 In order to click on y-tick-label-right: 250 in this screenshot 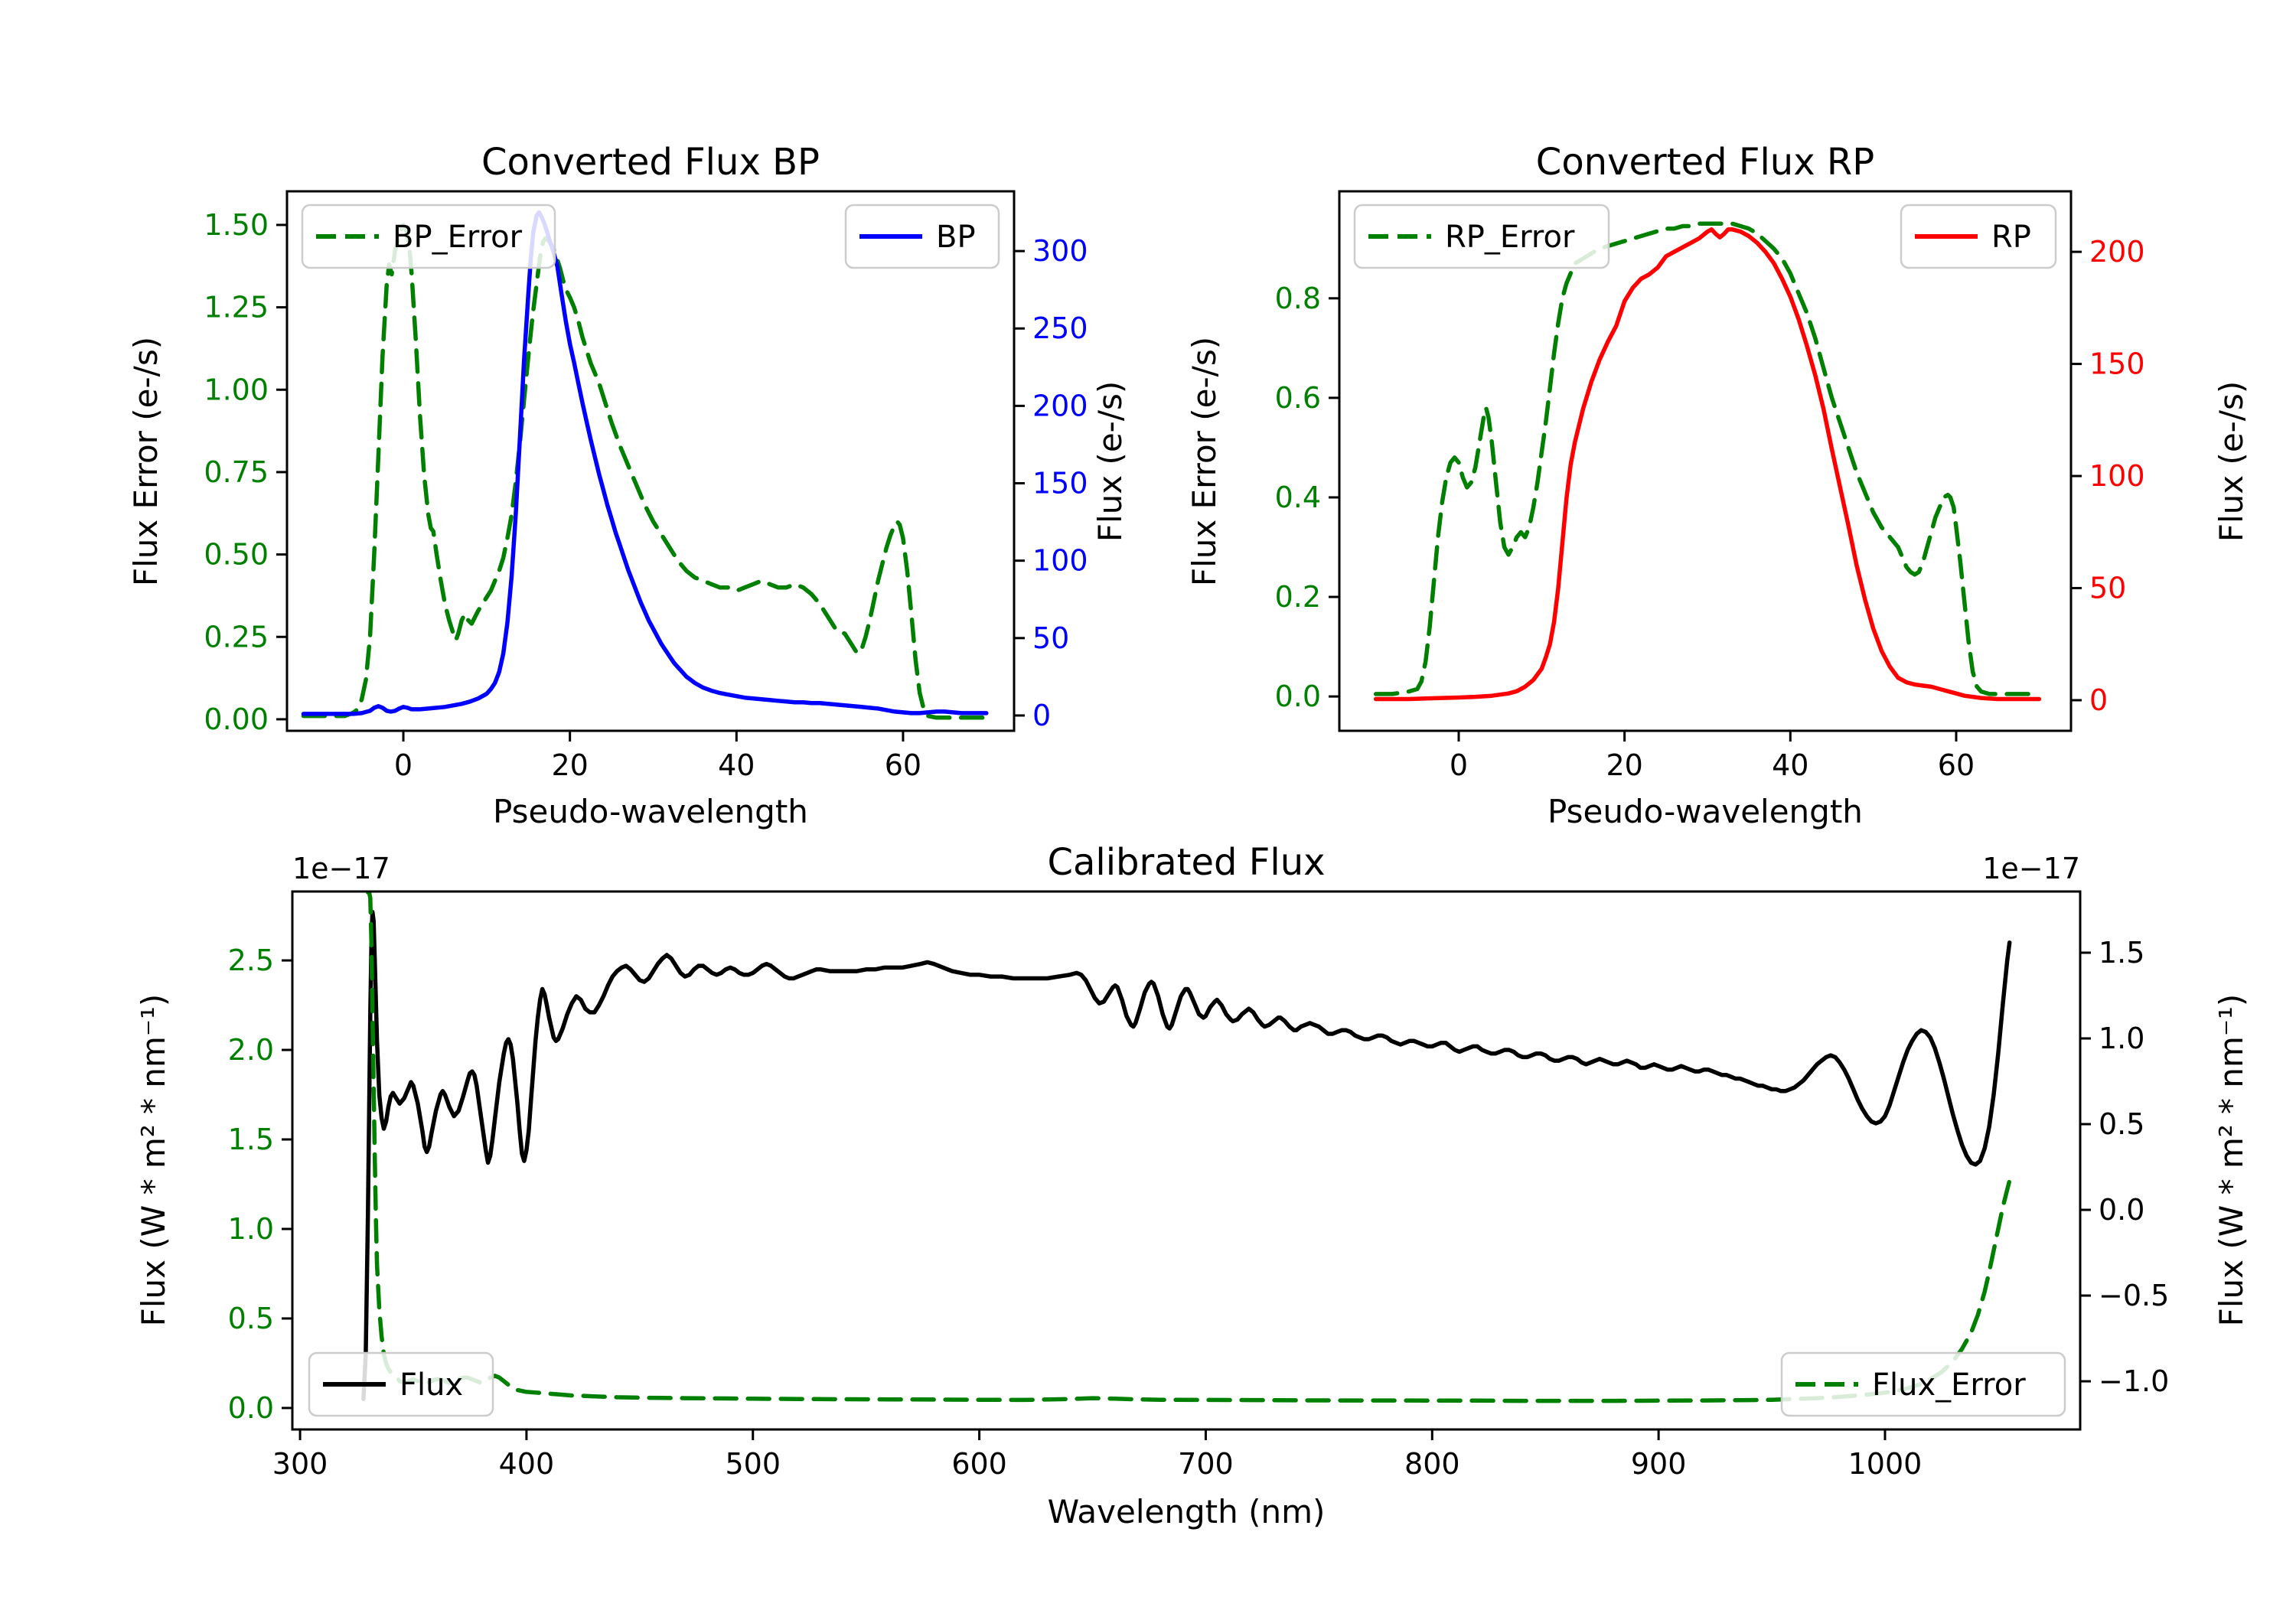, I will do `click(1060, 328)`.